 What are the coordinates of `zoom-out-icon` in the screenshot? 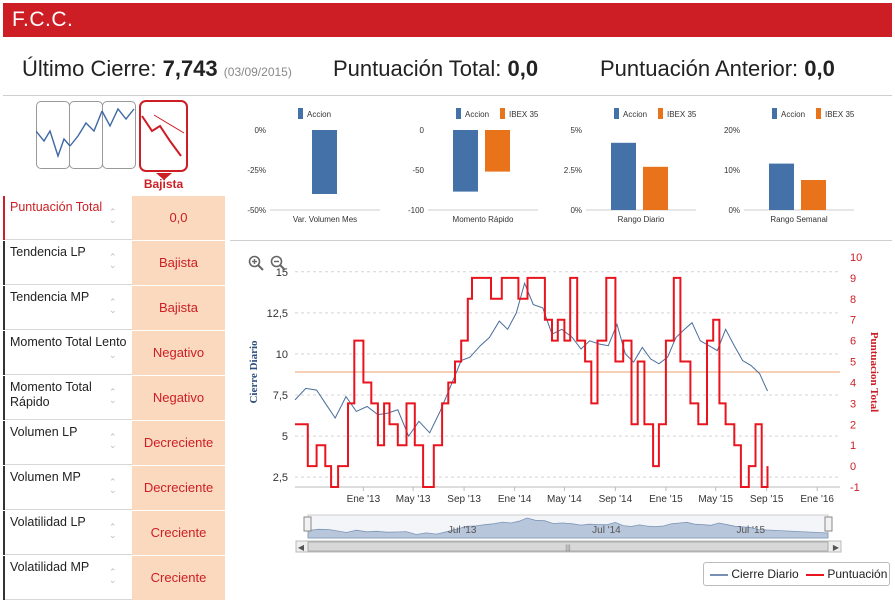 It's located at (278, 263).